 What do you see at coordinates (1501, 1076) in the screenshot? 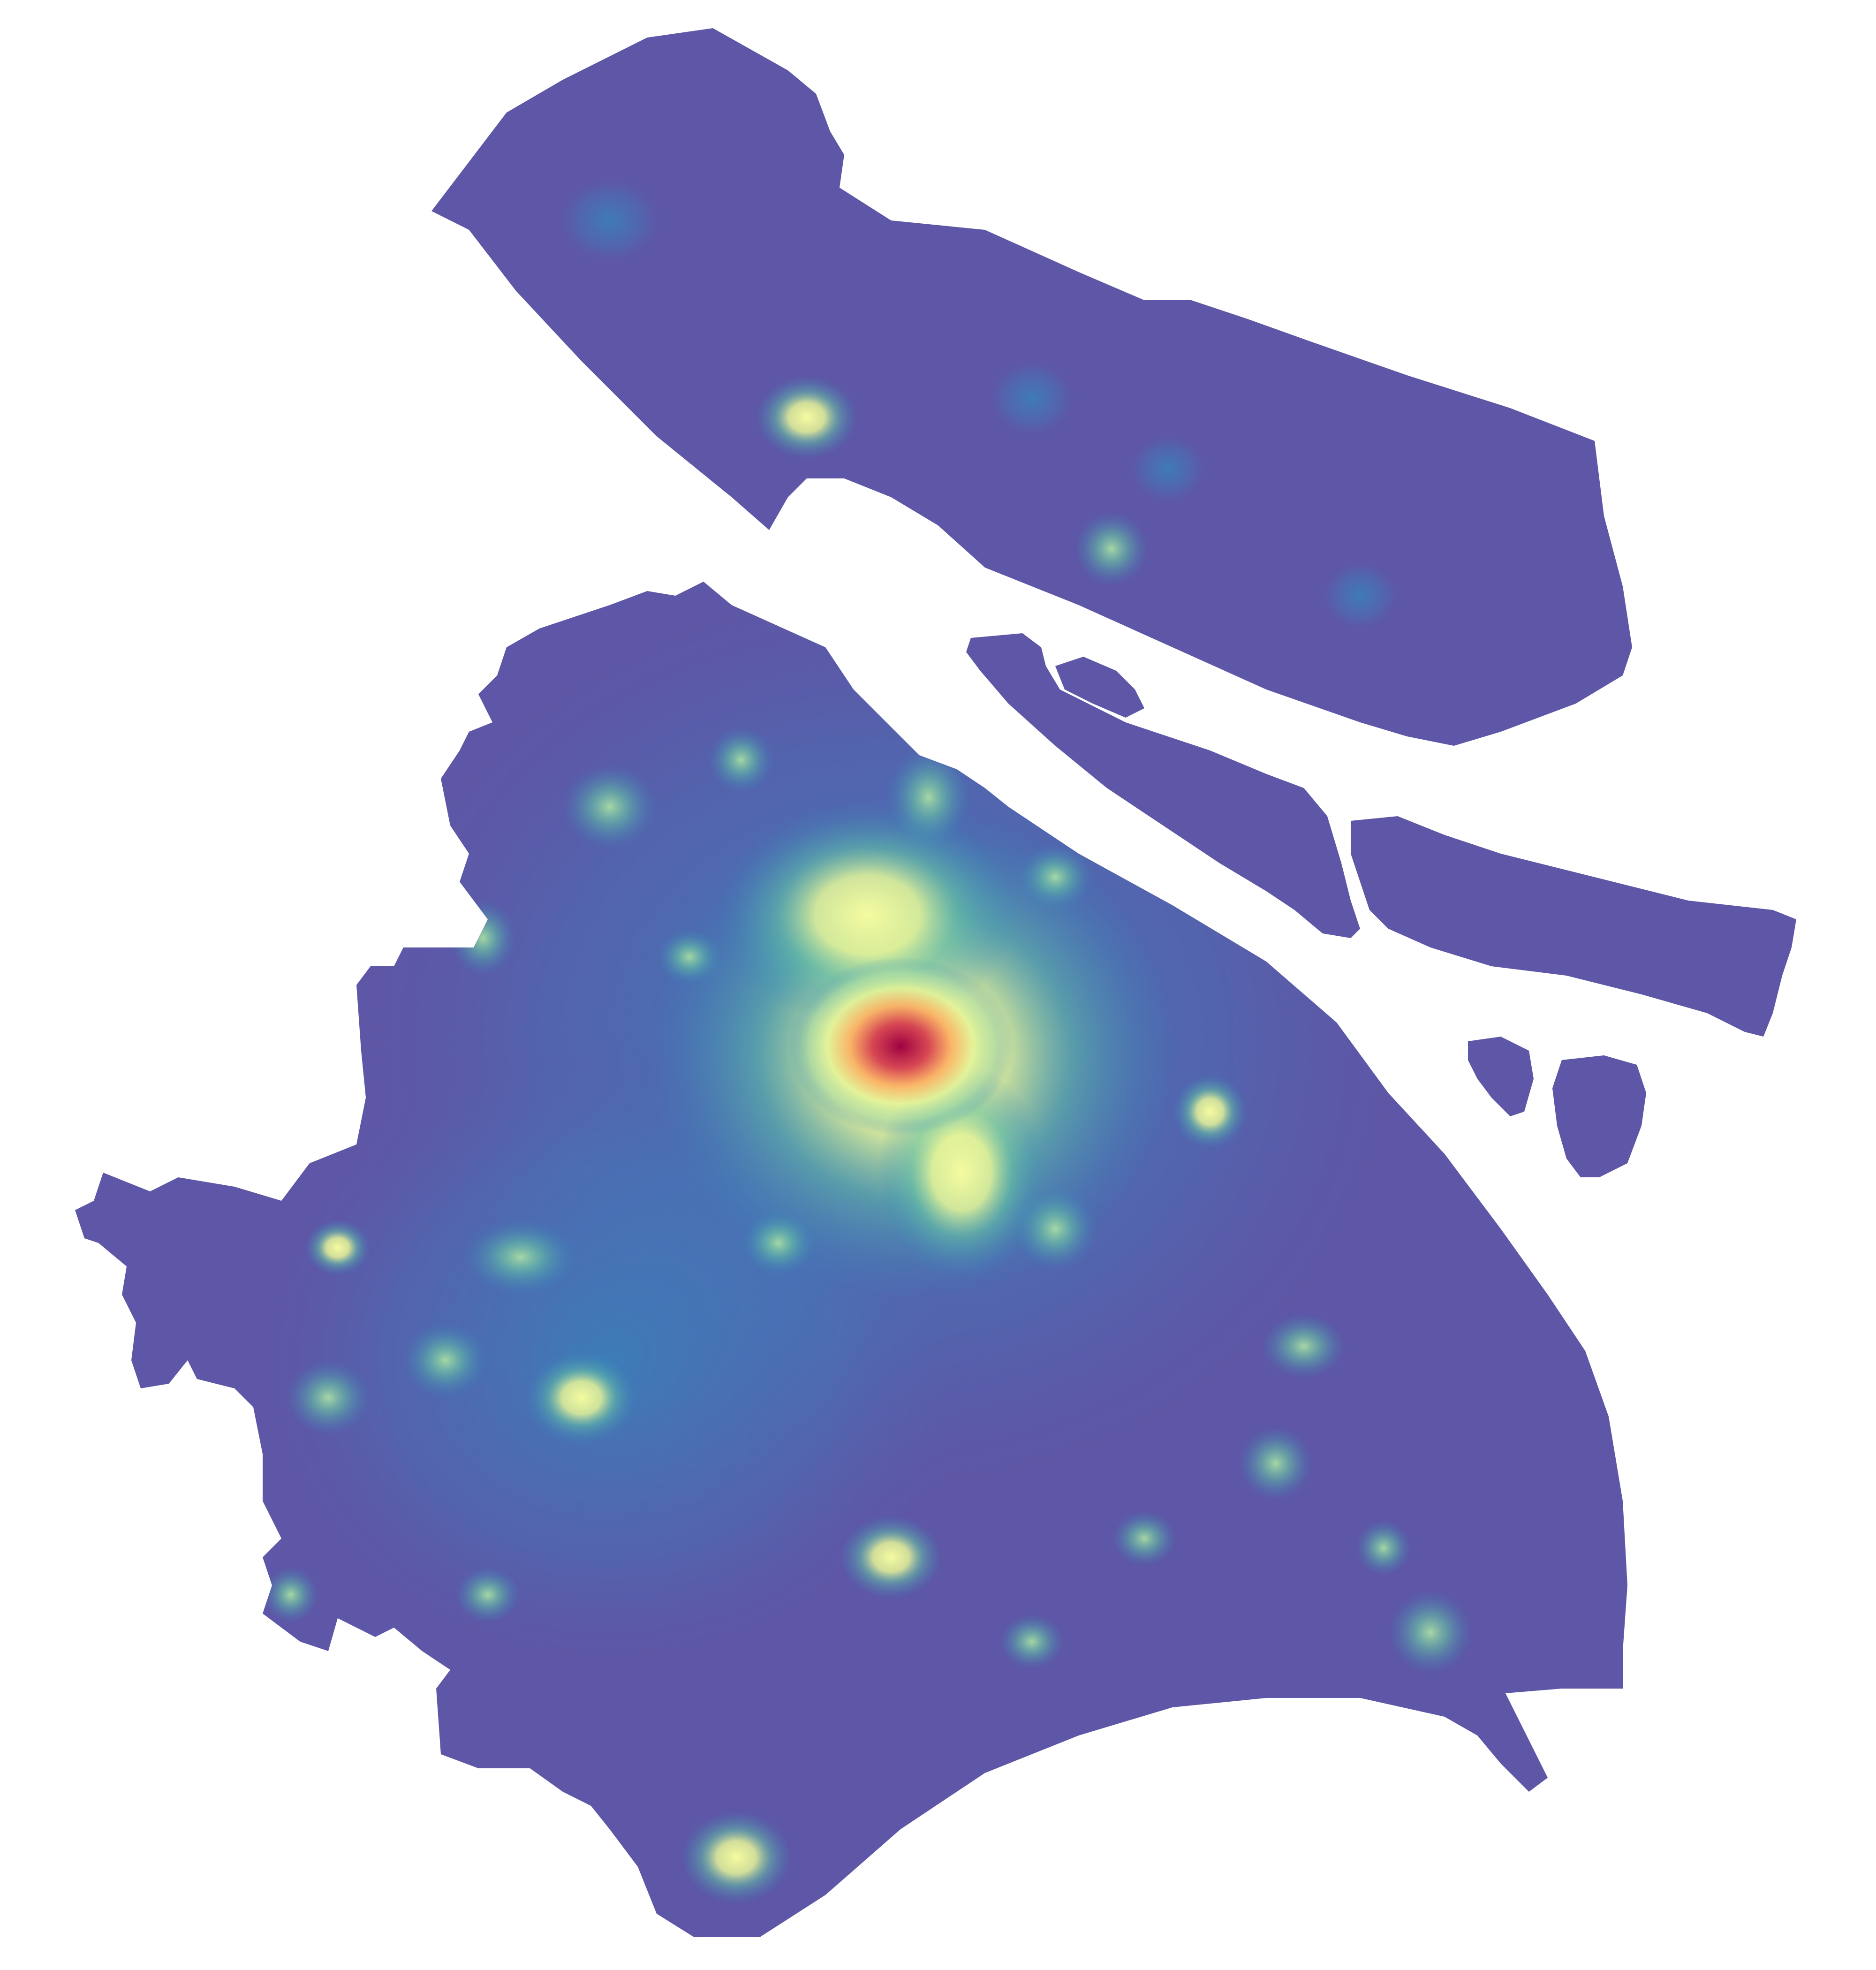
I see `islet-a` at bounding box center [1501, 1076].